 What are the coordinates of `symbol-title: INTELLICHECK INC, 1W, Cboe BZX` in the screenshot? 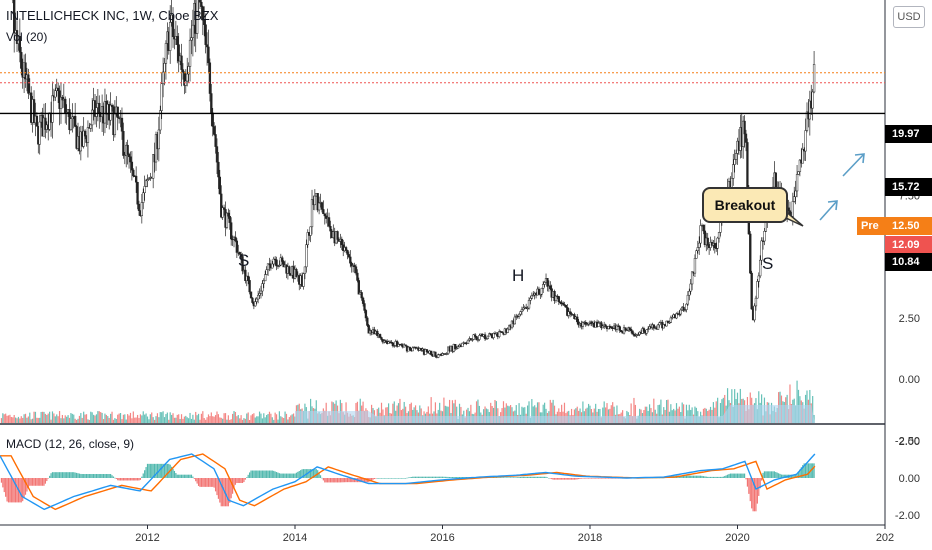 It's located at (112, 15).